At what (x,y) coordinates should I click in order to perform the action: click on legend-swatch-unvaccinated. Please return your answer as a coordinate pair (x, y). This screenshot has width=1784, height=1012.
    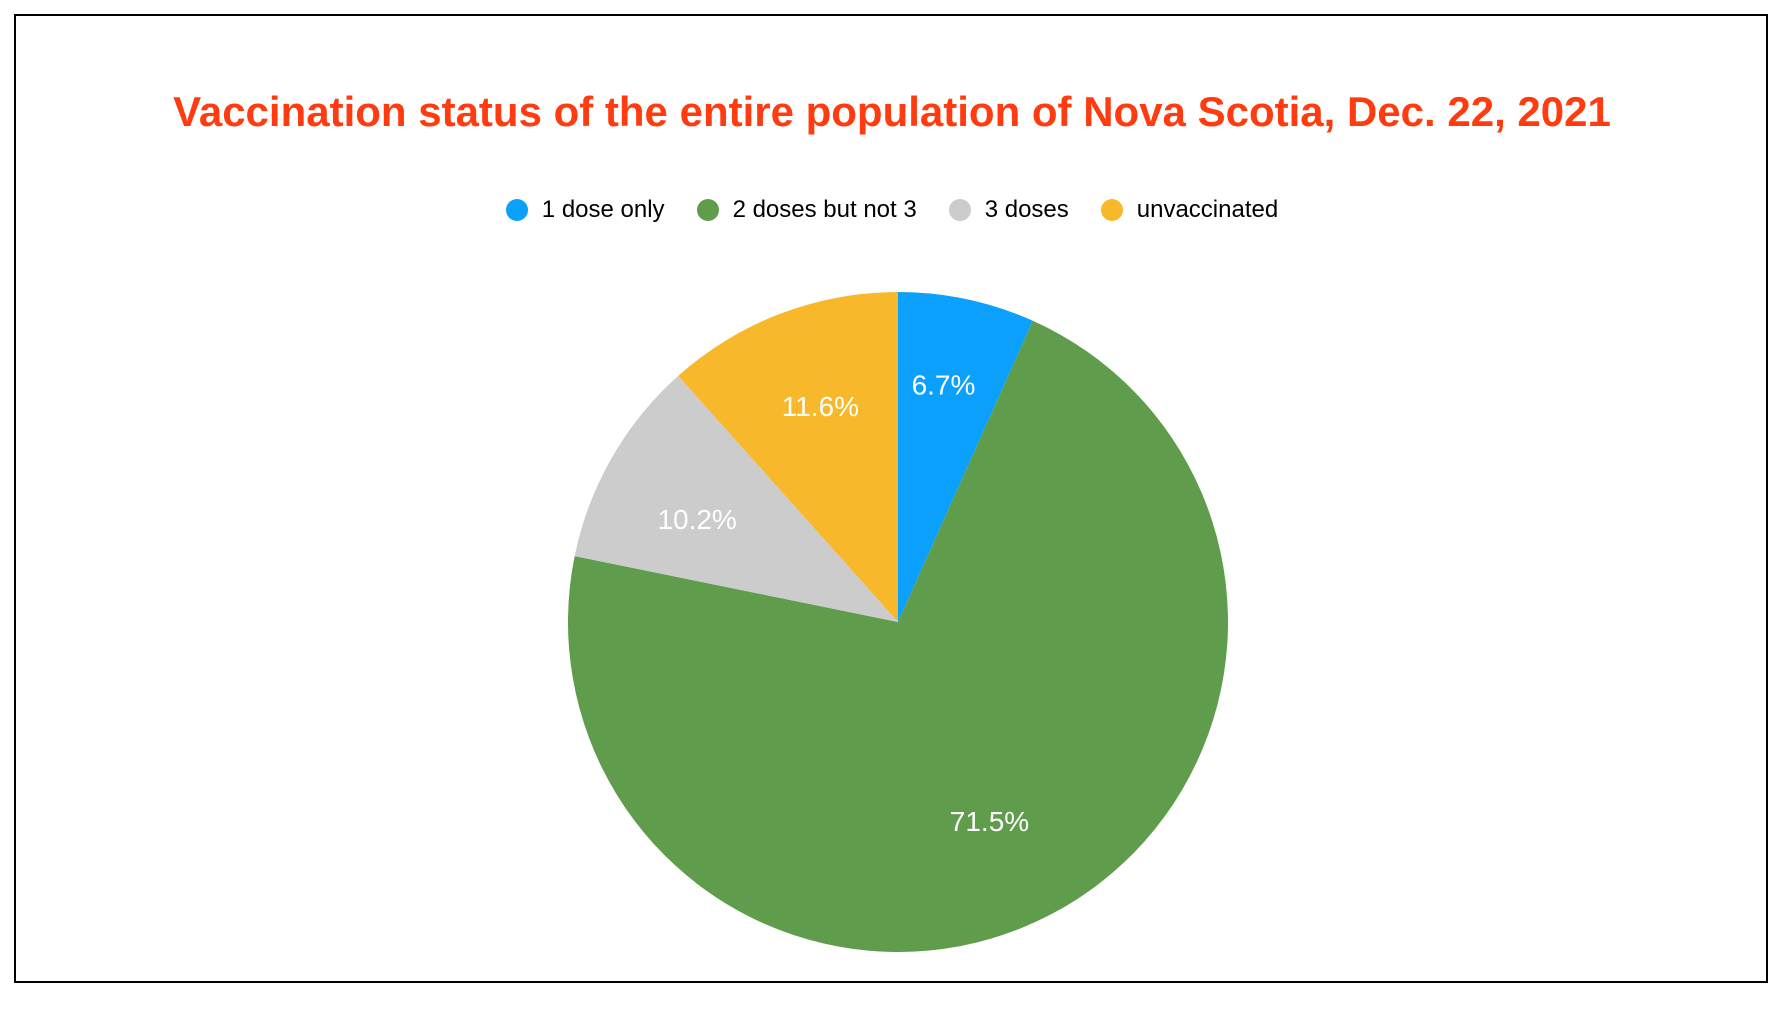
    Looking at the image, I should click on (1111, 210).